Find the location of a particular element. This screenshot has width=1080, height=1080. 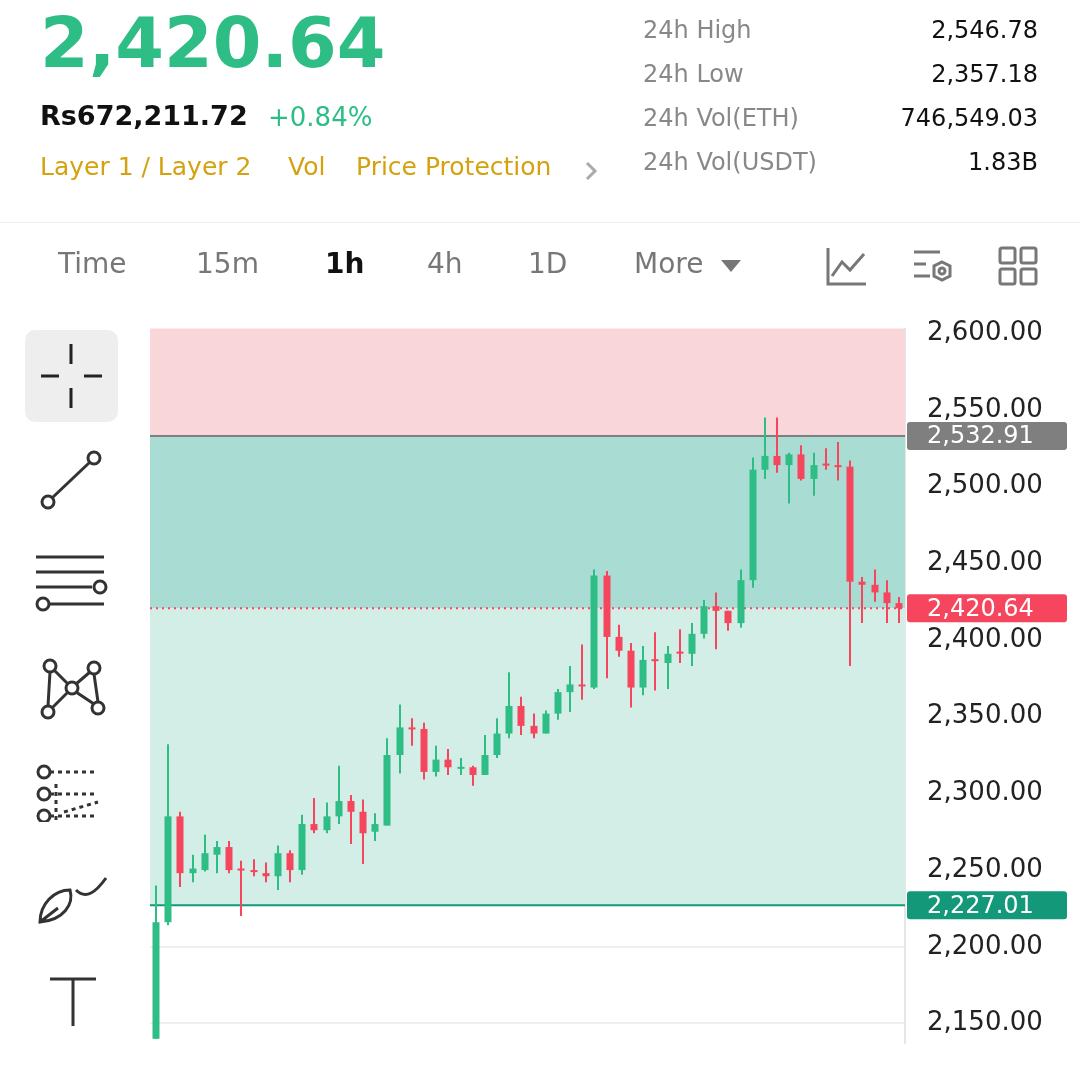

text: 15m is located at coordinates (227, 263).